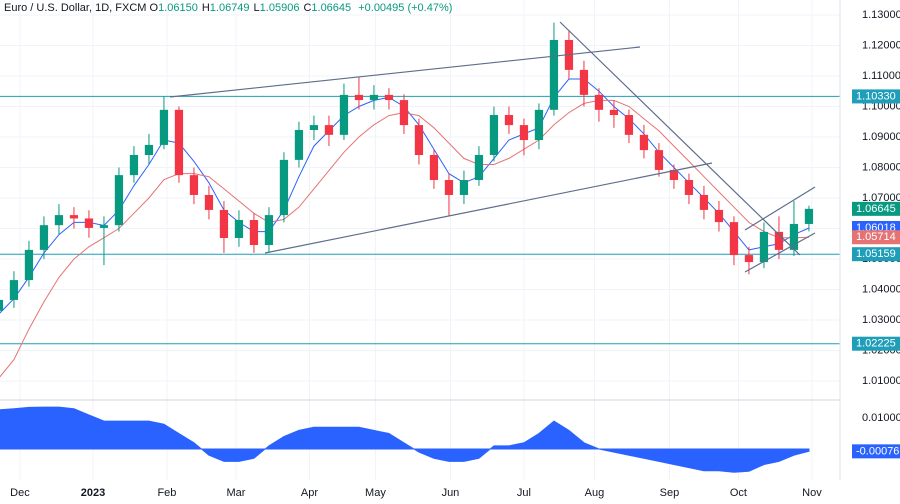 This screenshot has height=504, width=900. Describe the element at coordinates (881, 45) in the screenshot. I see `y-tick-label: 1.12000` at that location.